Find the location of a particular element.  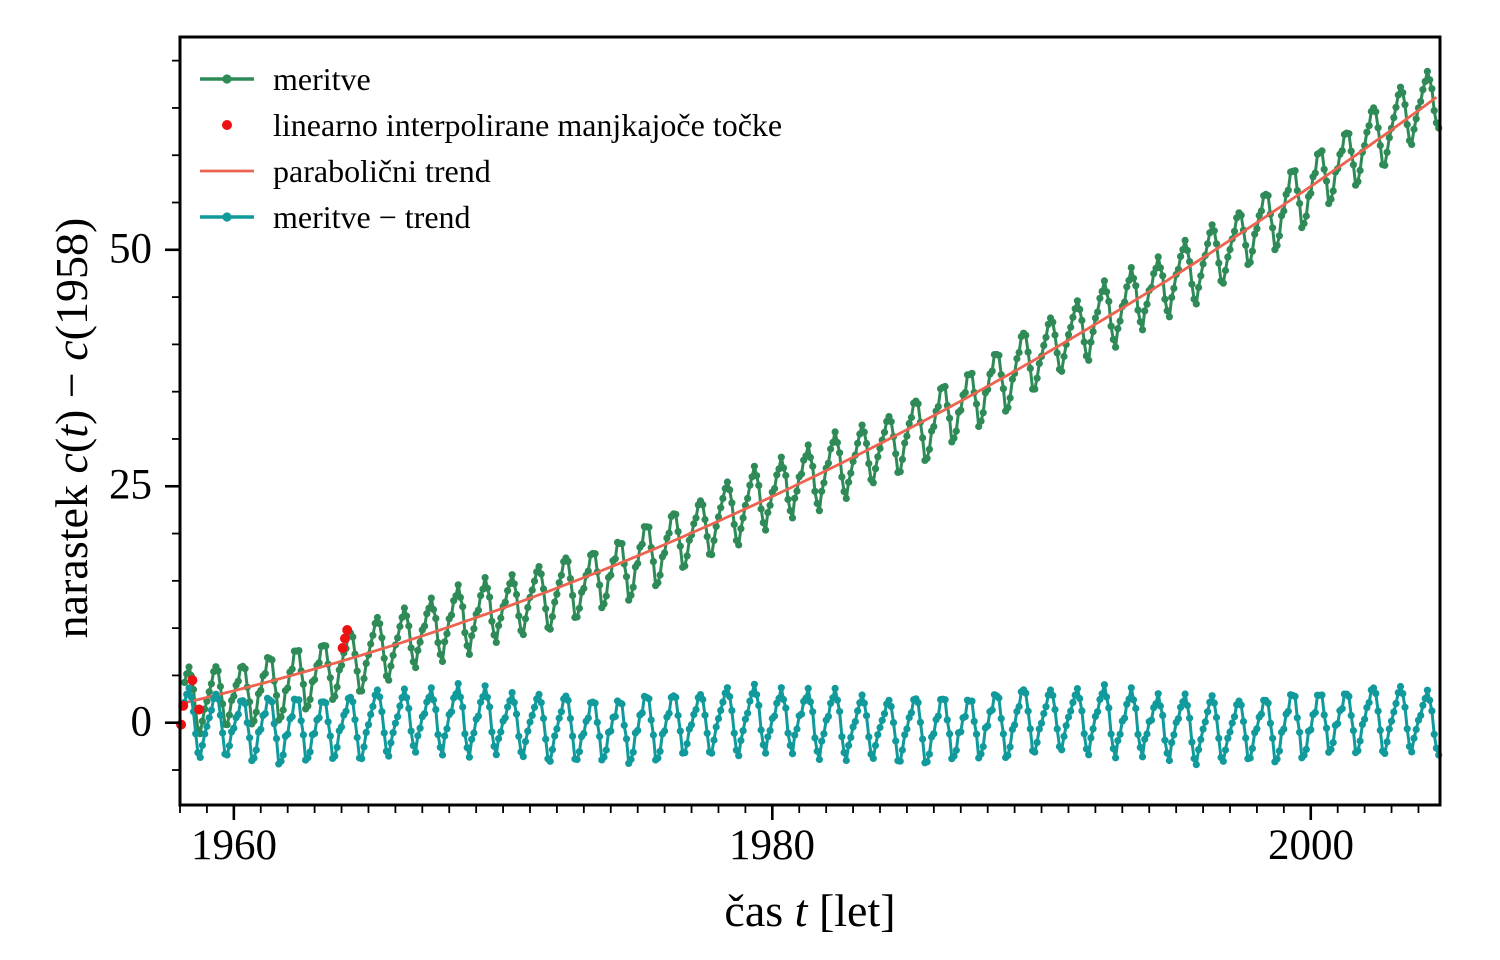

x-tick-label-1980: 1980 is located at coordinates (772, 845).